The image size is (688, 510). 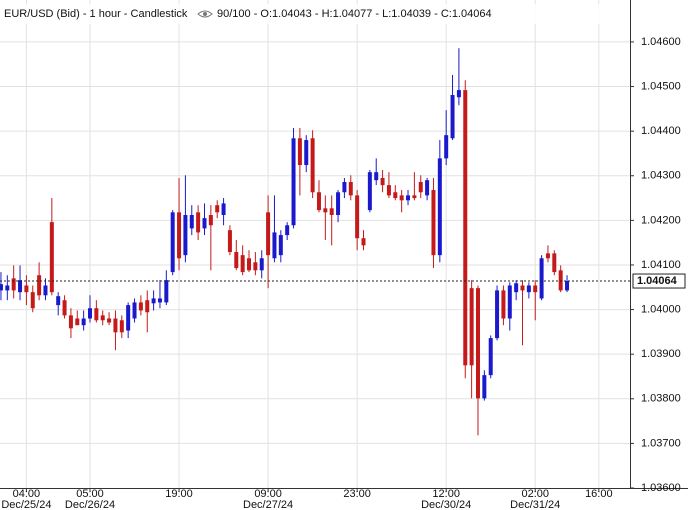 I want to click on y-tick-label: 1.04600, so click(x=661, y=42).